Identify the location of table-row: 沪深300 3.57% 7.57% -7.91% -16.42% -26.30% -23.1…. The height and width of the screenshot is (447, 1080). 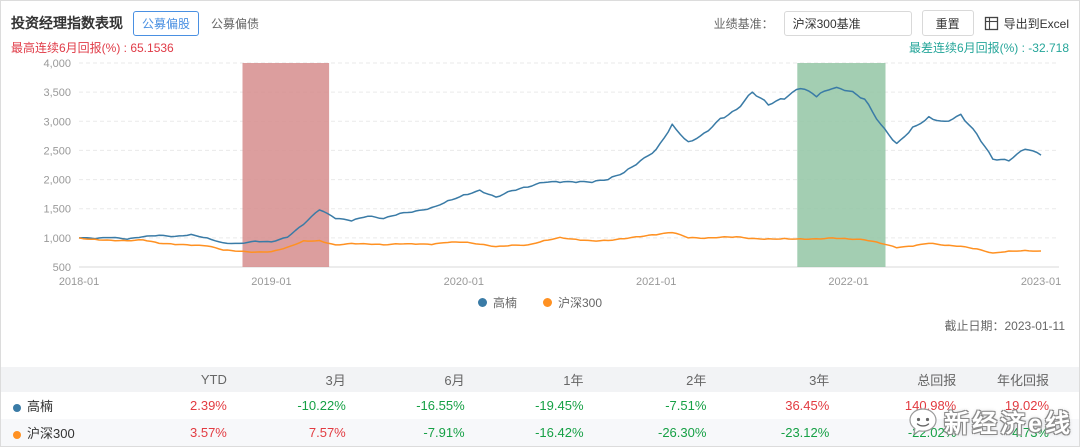
(540, 432).